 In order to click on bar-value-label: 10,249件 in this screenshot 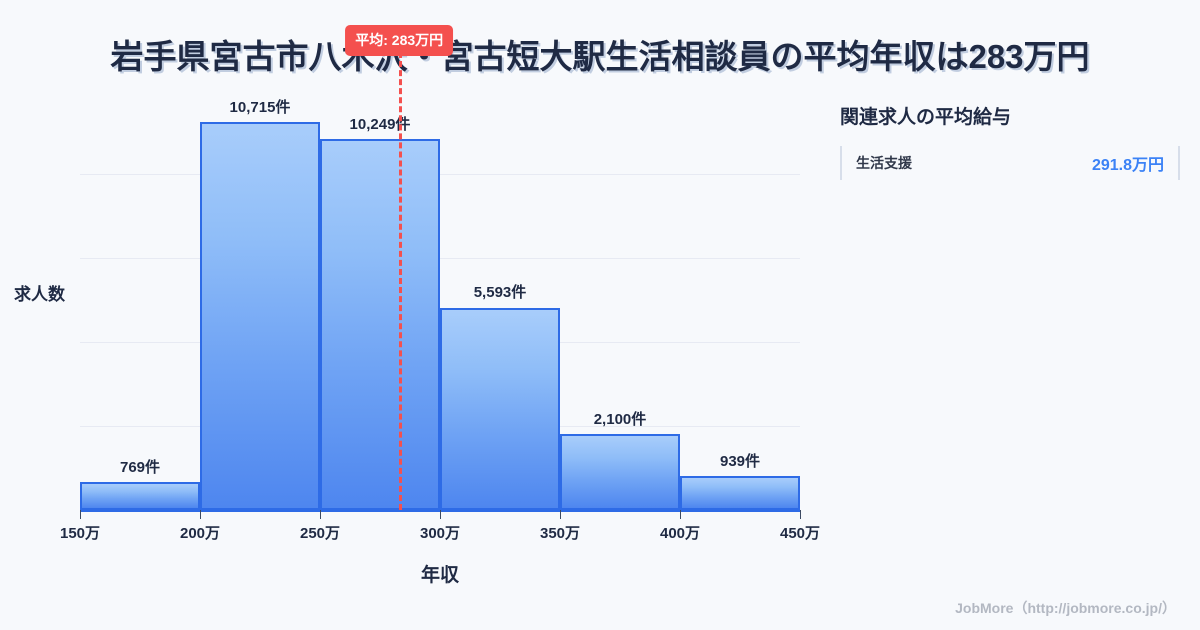, I will do `click(380, 124)`.